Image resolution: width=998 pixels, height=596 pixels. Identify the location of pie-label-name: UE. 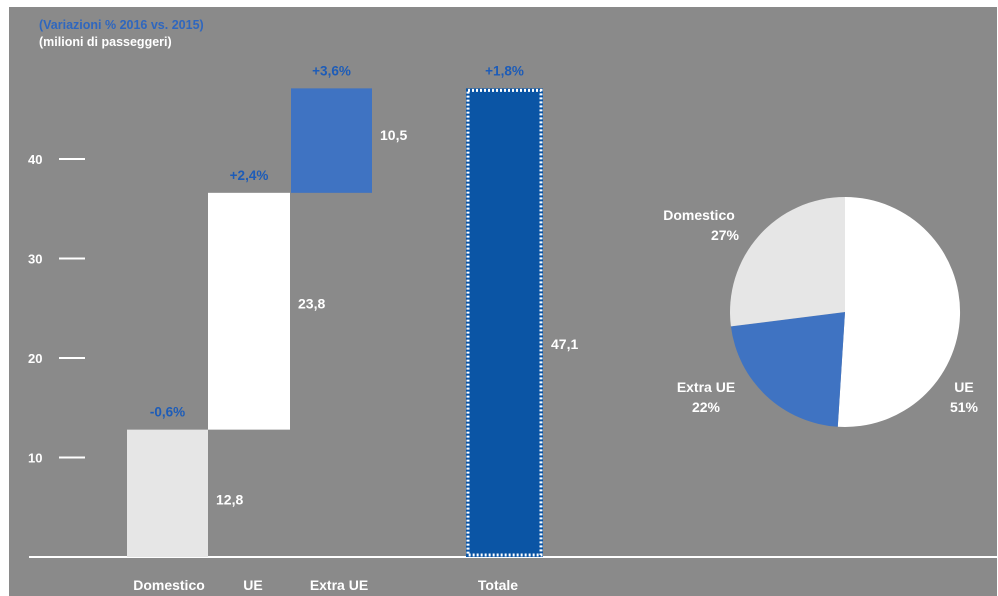
(963, 387).